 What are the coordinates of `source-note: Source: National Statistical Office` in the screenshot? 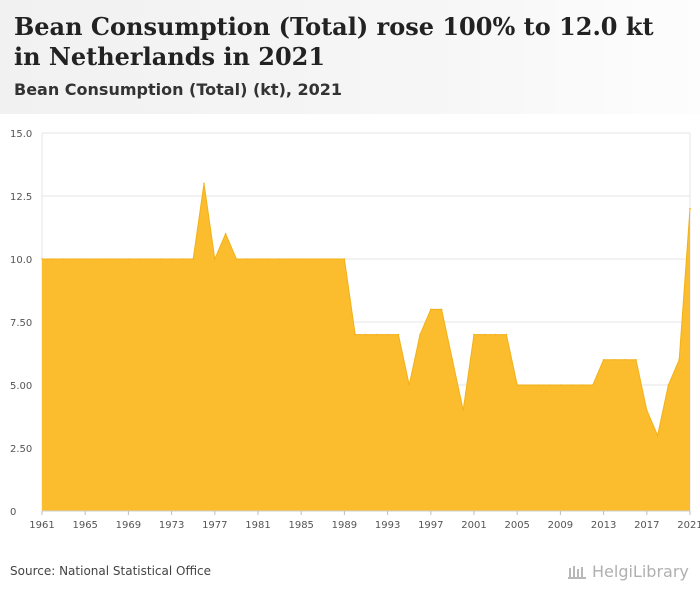 It's located at (111, 571).